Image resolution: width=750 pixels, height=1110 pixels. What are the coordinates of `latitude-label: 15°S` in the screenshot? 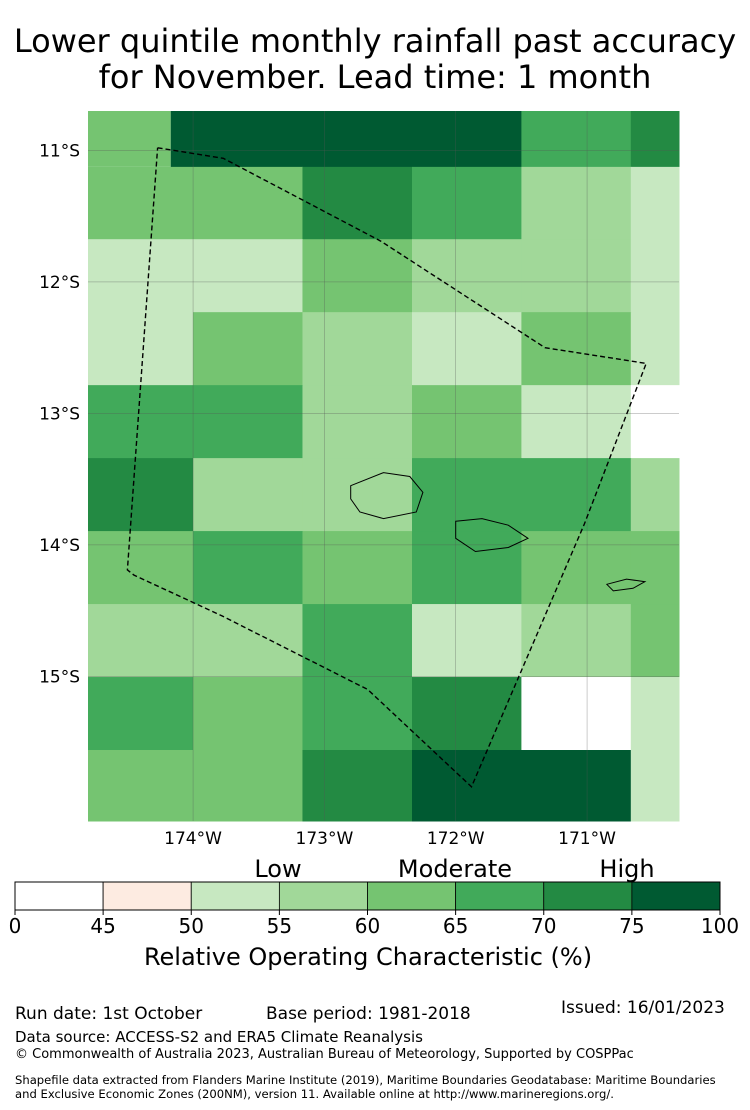 It's located at (59, 677).